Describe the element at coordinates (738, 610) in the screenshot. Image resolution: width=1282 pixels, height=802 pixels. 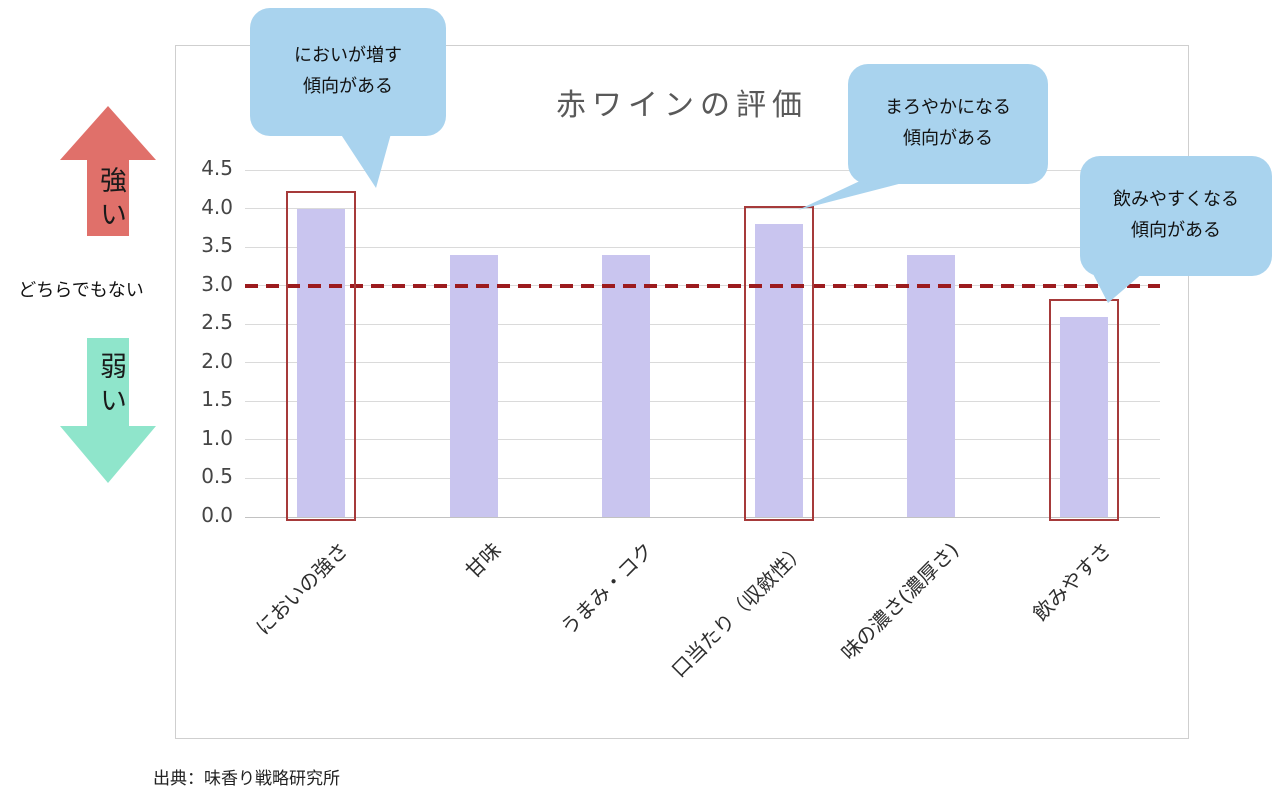
I see `x-axis-label: 口当たり（収斂性）` at that location.